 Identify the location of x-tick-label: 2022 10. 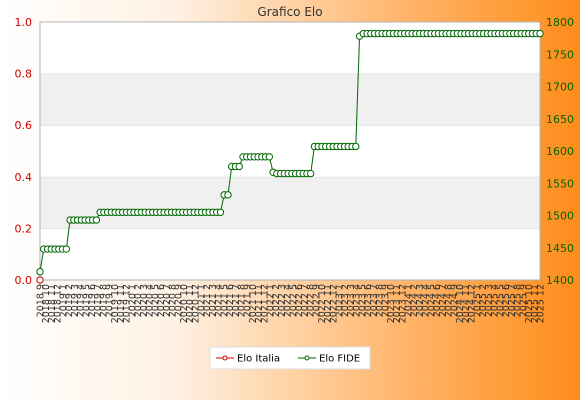
(322, 303).